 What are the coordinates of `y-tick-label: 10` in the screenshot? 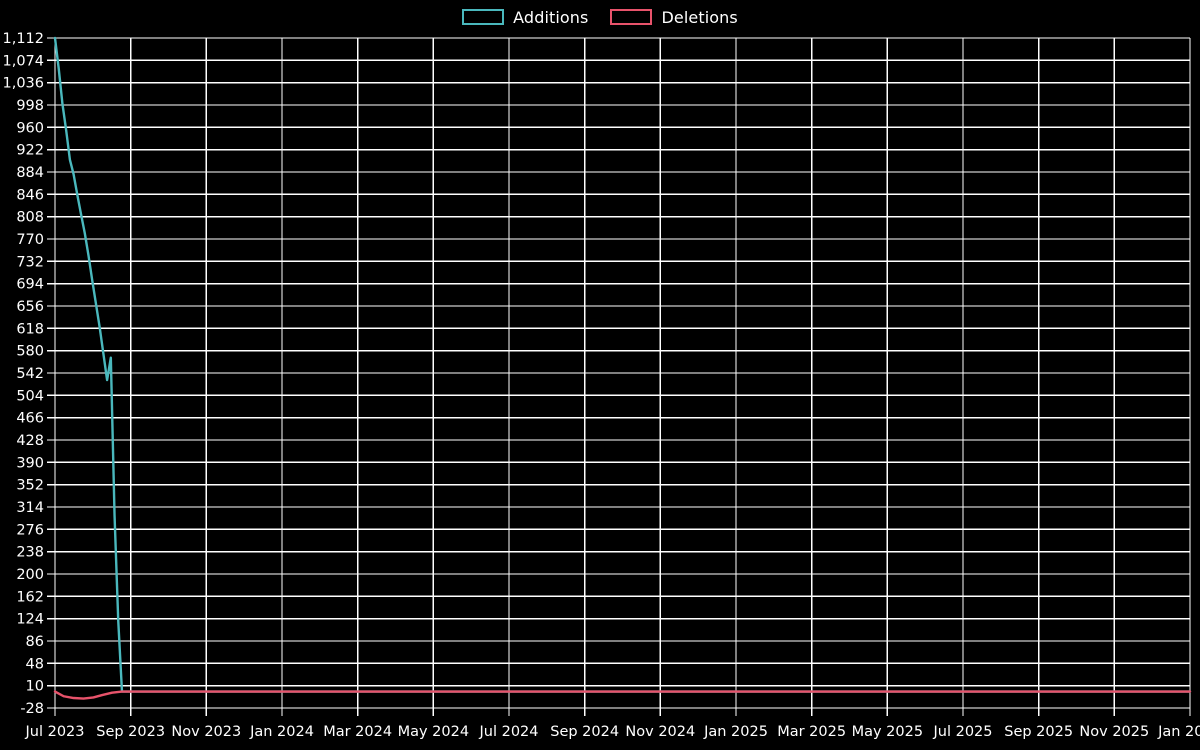 It's located at (35, 687).